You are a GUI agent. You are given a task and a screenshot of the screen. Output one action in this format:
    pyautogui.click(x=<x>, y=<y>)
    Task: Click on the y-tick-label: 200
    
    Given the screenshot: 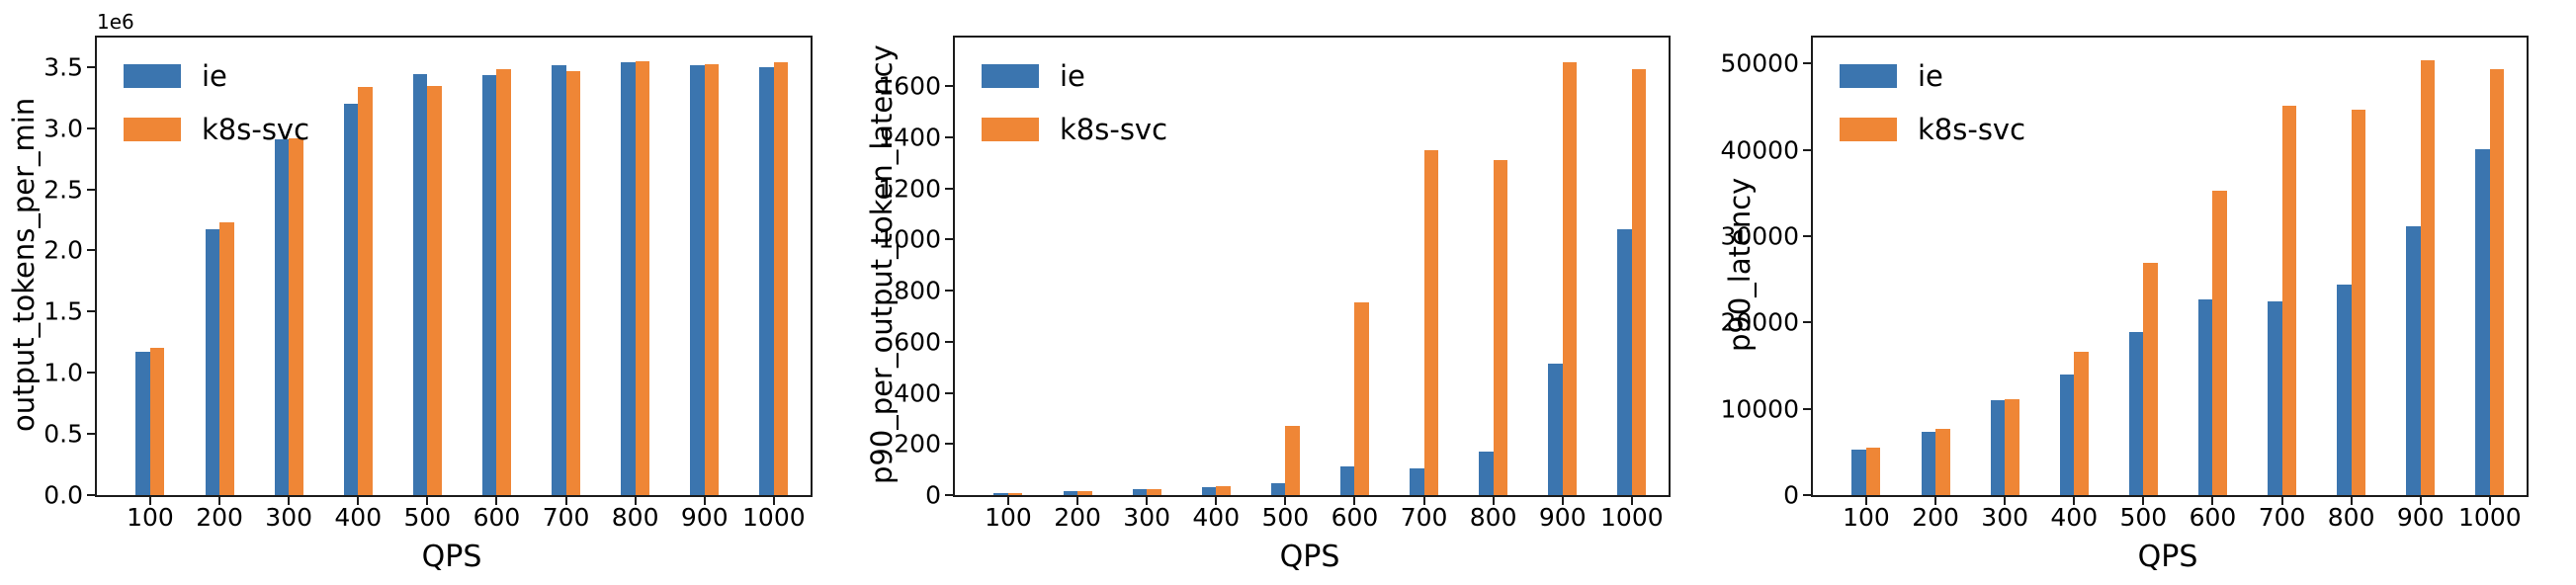 What is the action you would take?
    pyautogui.click(x=917, y=444)
    